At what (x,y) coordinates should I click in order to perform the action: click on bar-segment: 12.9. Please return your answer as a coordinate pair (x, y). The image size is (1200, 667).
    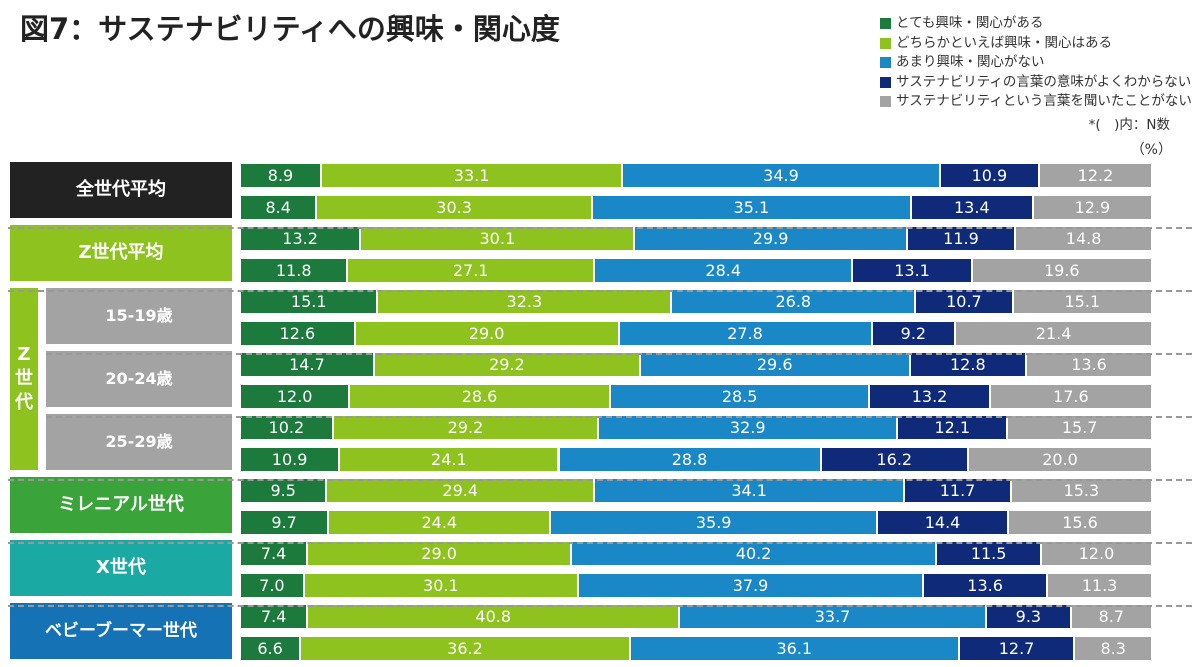
    Looking at the image, I should click on (1092, 207).